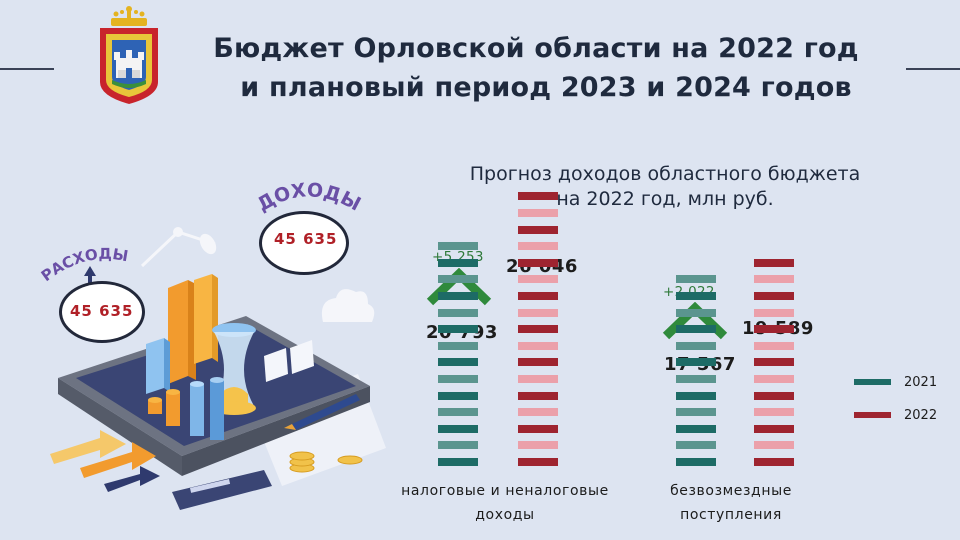  I want to click on page-title-line-2: и плановый период 2023 и 2024 годов, so click(546, 87).